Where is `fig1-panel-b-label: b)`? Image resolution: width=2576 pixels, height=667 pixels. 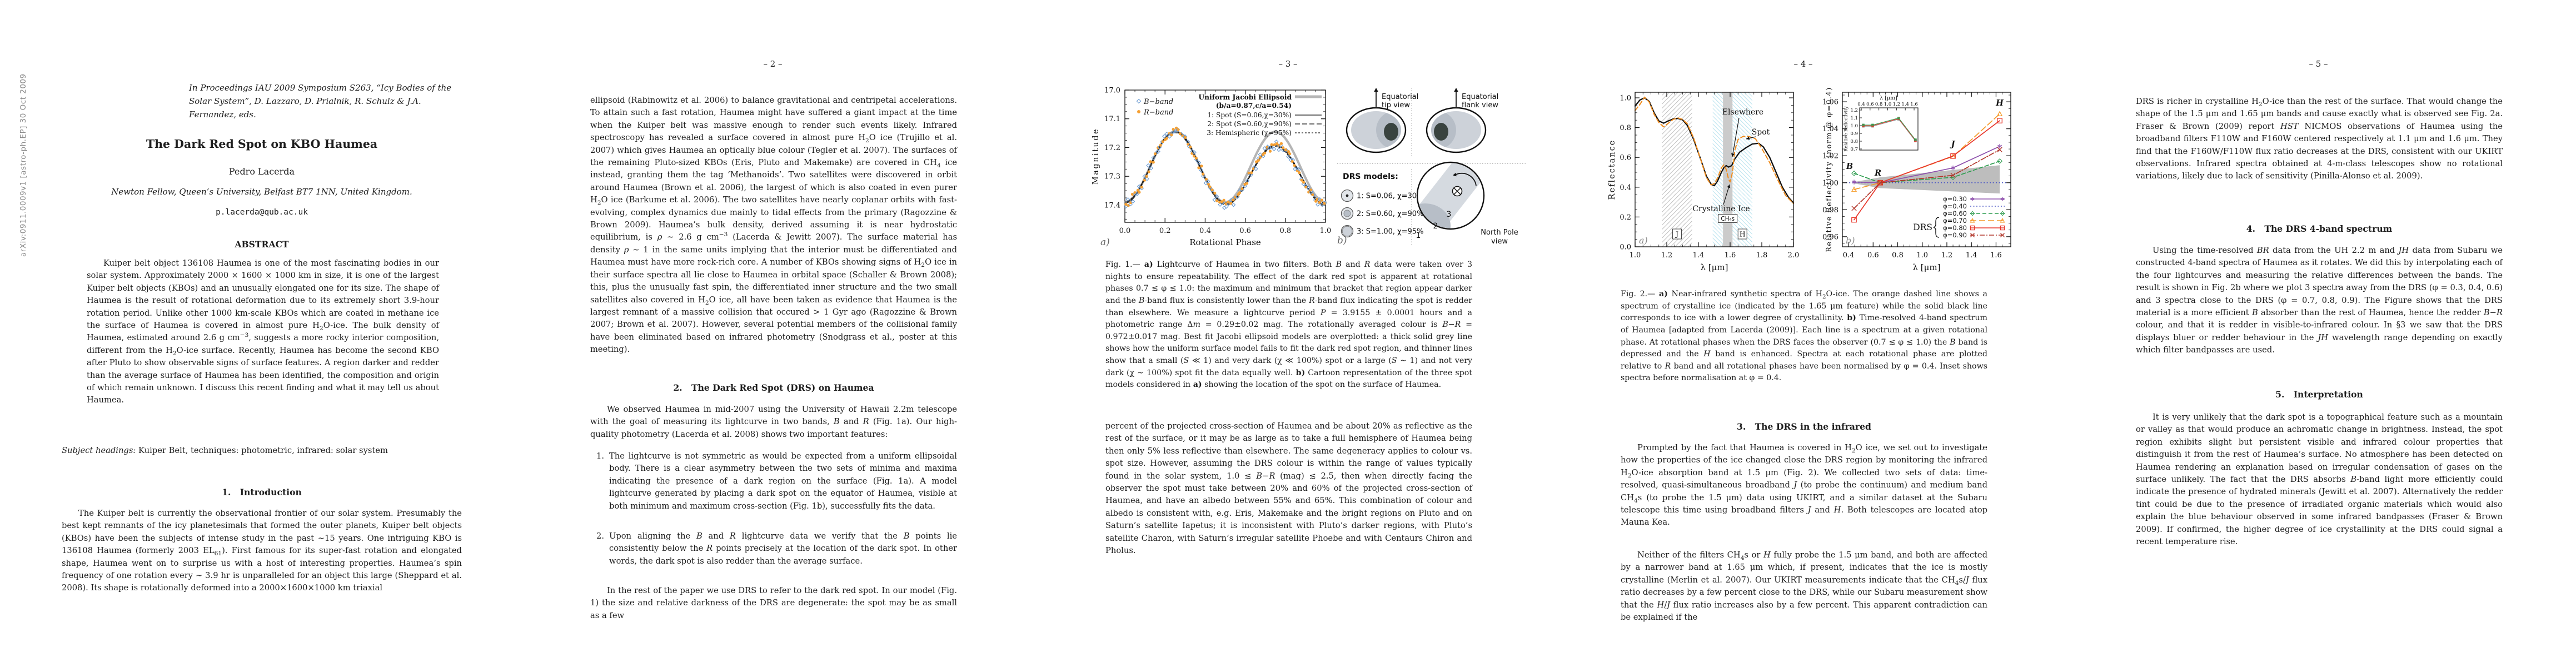 fig1-panel-b-label: b) is located at coordinates (1342, 240).